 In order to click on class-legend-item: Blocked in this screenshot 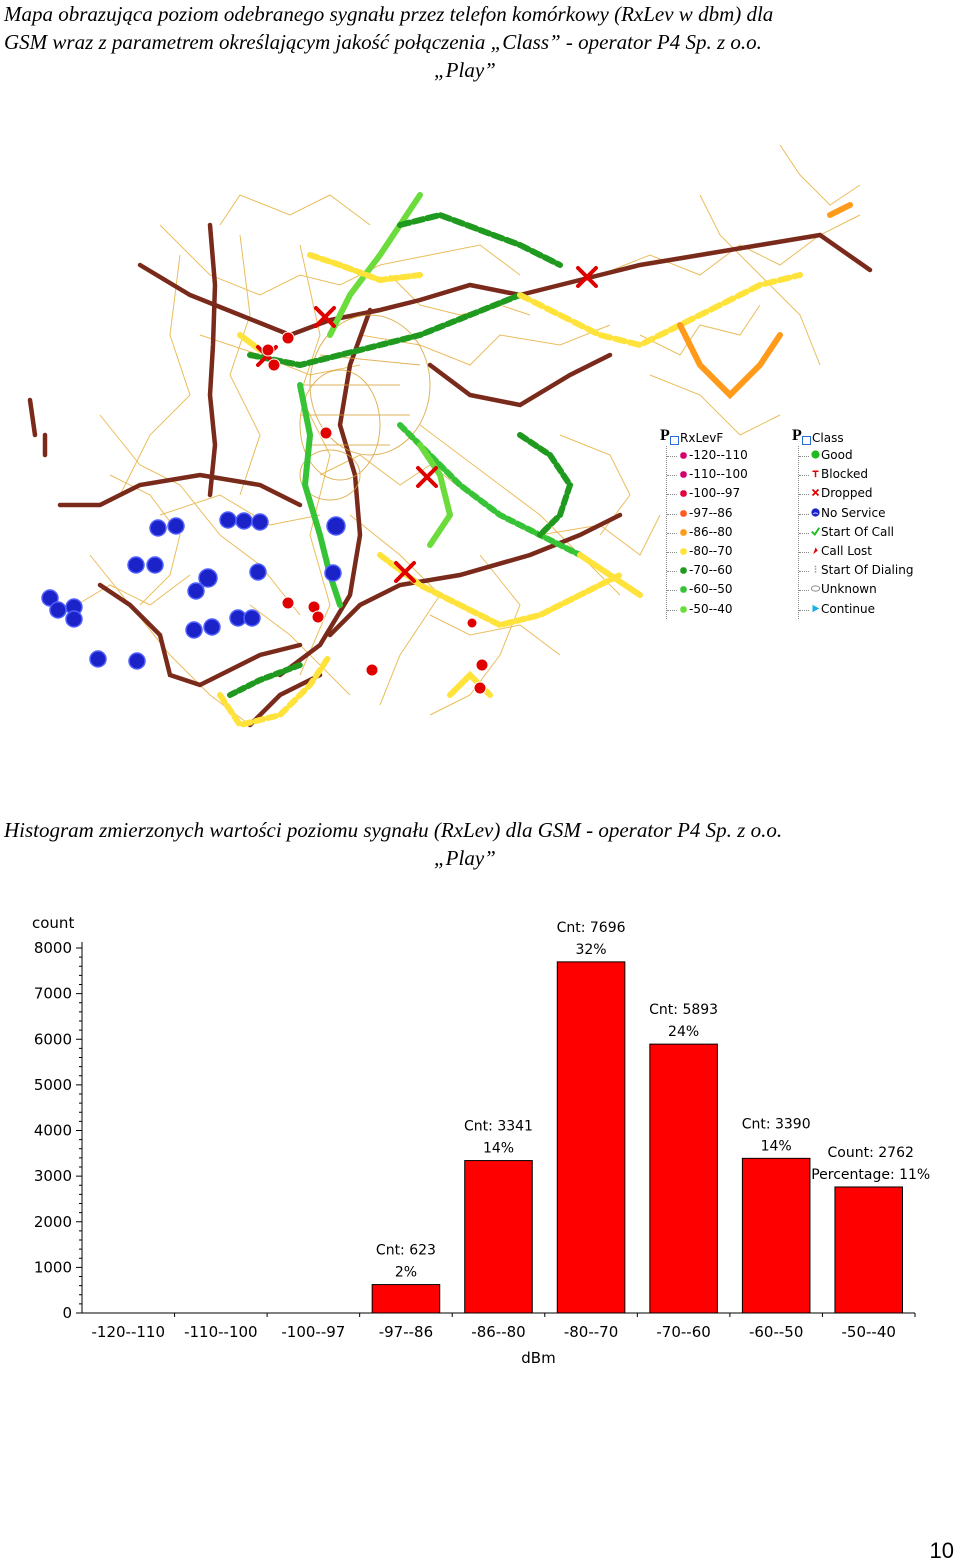, I will do `click(875, 474)`.